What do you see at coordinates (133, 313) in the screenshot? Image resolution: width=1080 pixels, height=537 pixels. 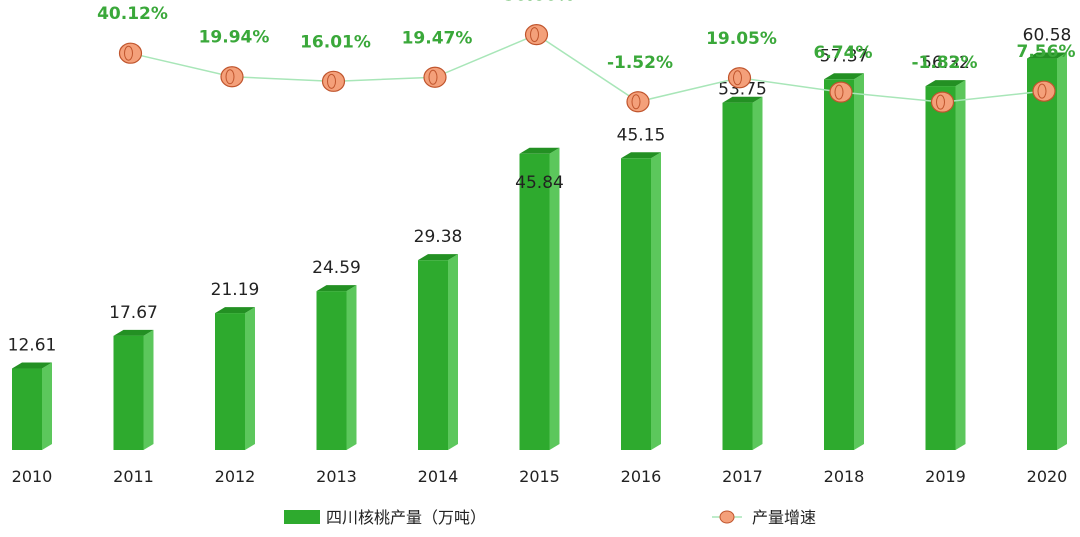 I see `bar-value-label-2011: 17.67` at bounding box center [133, 313].